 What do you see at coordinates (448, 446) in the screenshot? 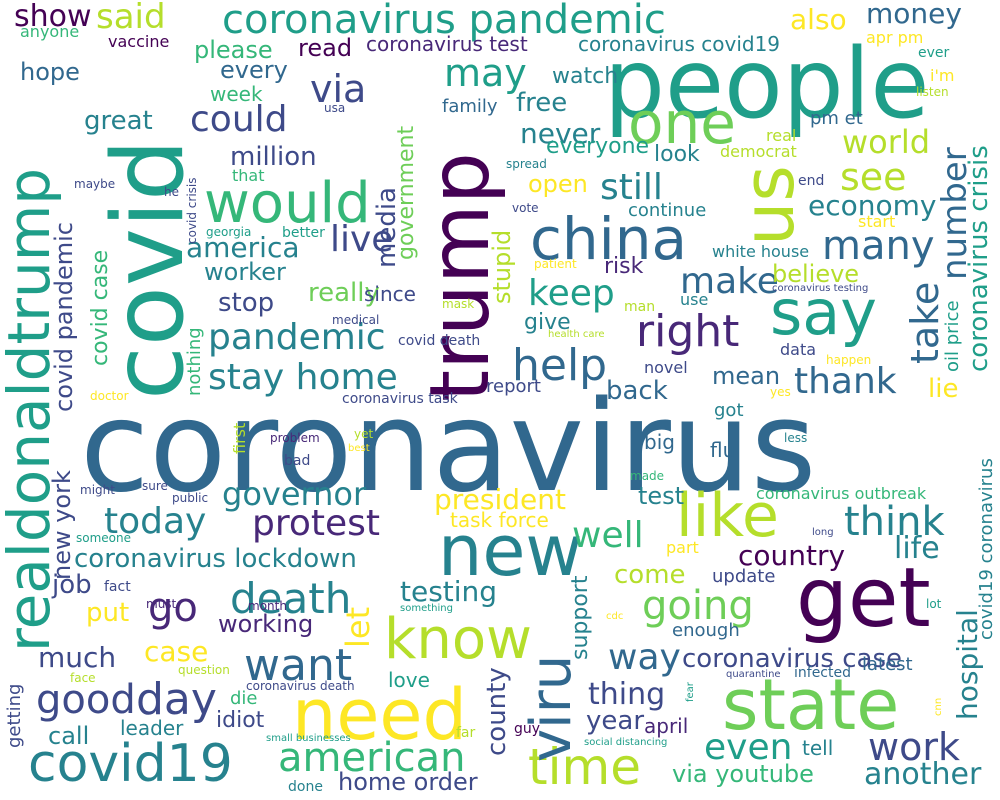
I see `word-coronavirus: coronavirus` at bounding box center [448, 446].